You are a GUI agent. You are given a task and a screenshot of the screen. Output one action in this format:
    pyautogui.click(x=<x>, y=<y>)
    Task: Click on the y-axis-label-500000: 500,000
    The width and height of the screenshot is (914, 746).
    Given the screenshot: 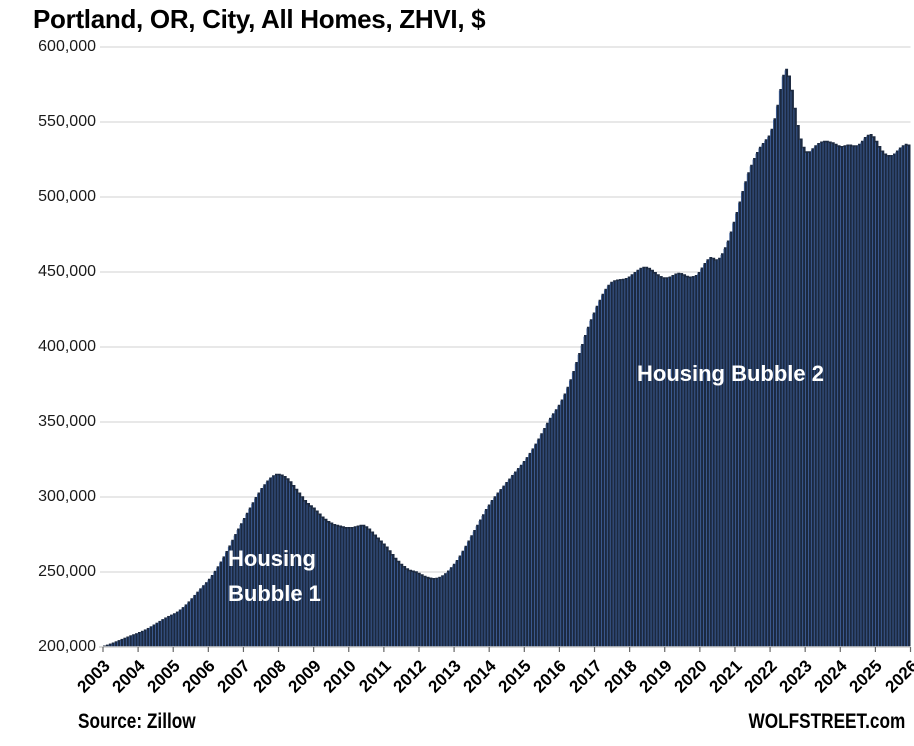 What is the action you would take?
    pyautogui.click(x=67, y=196)
    